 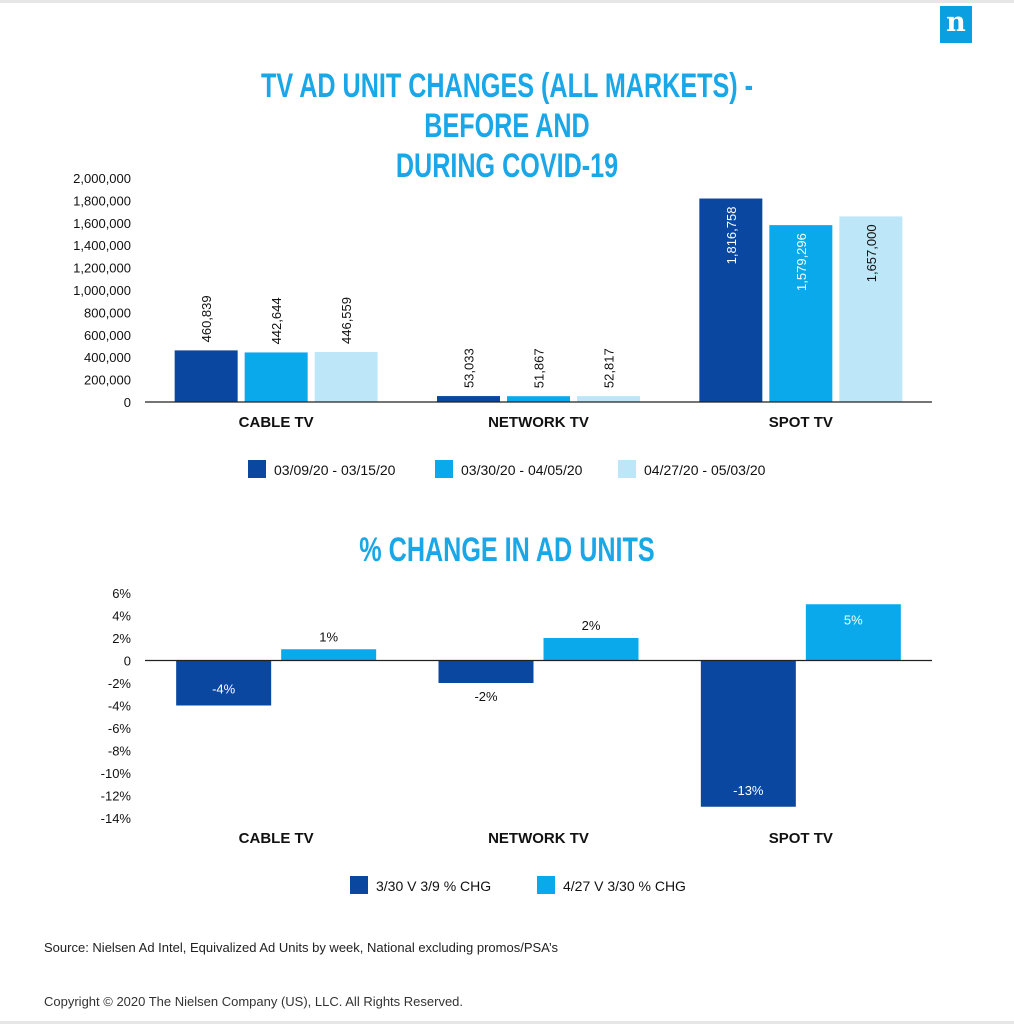 I want to click on y-tick-label: -12%, so click(x=116, y=796).